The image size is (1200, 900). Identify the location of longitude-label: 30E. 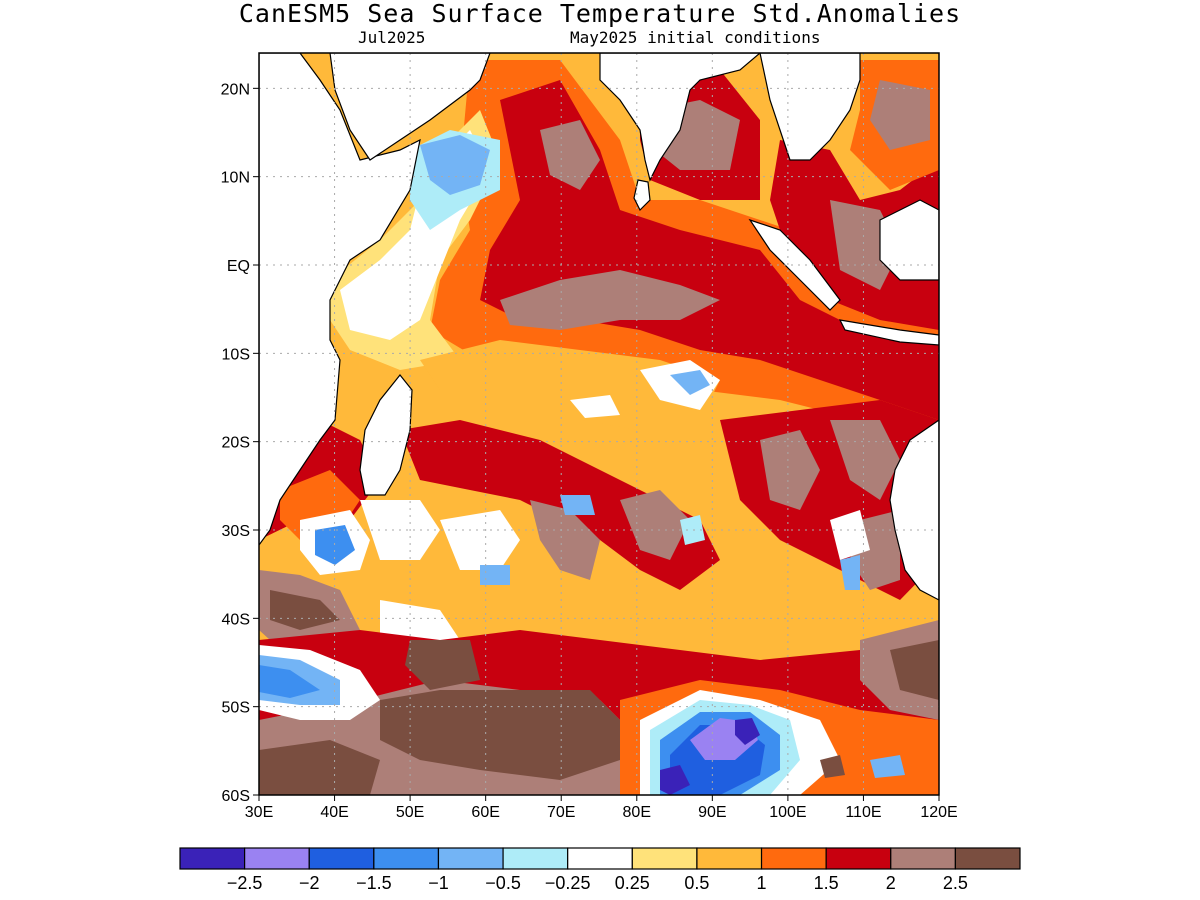
(259, 812).